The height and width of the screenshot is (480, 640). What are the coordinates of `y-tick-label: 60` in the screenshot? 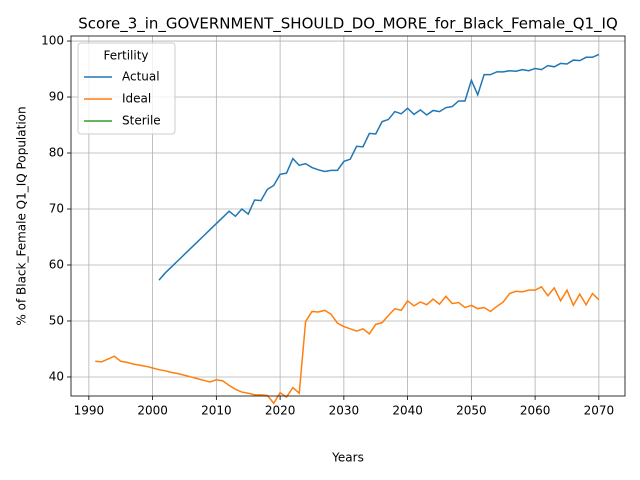 It's located at (56, 264).